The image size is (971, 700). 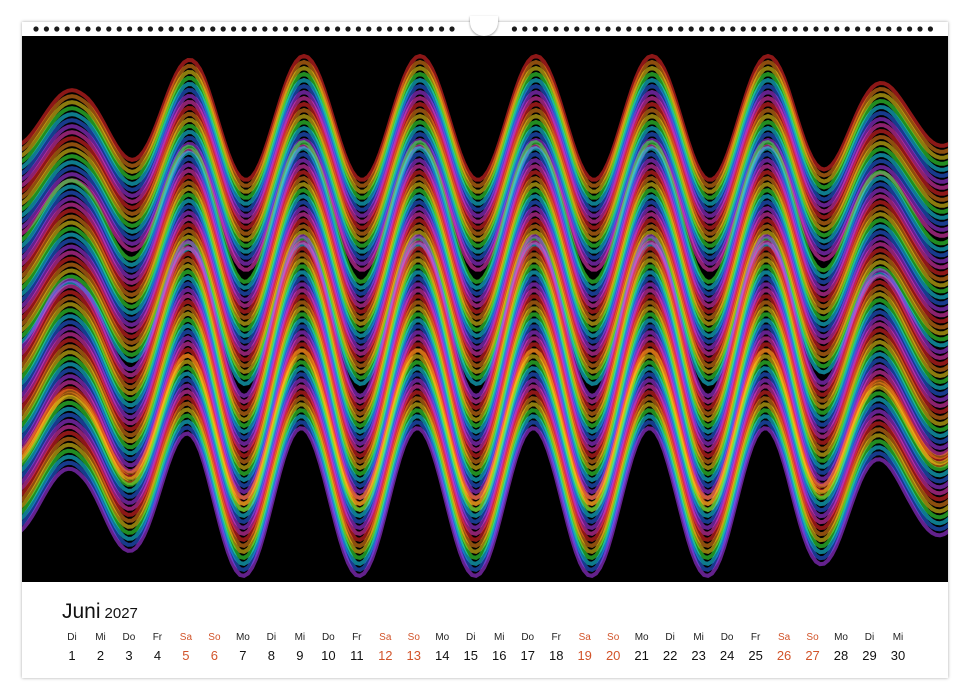 I want to click on day-cell: Fr 18, so click(x=556, y=648).